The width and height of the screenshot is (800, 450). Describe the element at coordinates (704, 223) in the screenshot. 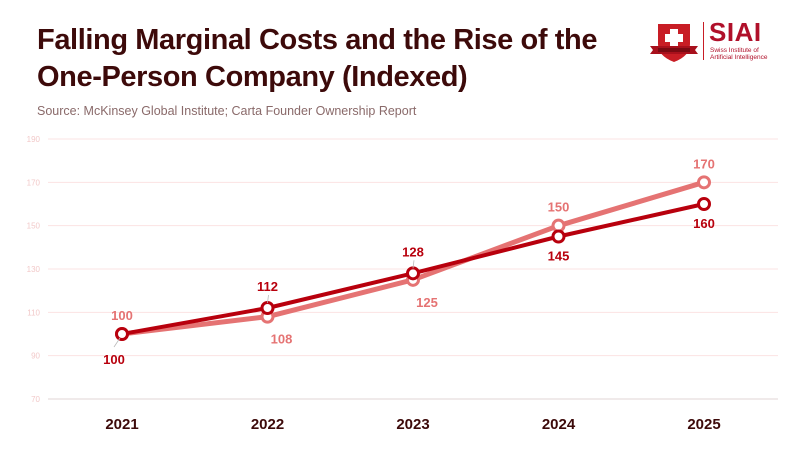

I see `data-label: 160` at that location.